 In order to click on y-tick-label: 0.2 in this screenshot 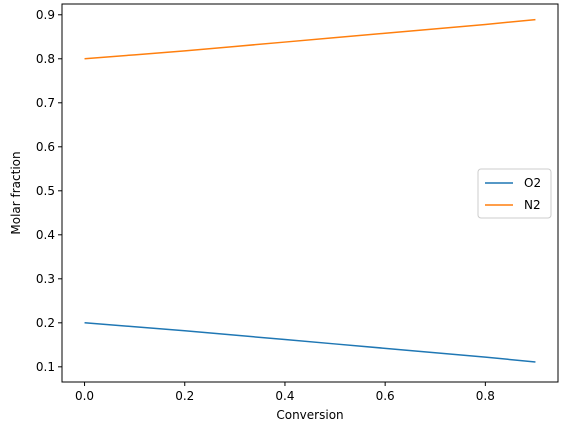, I will do `click(45, 323)`.